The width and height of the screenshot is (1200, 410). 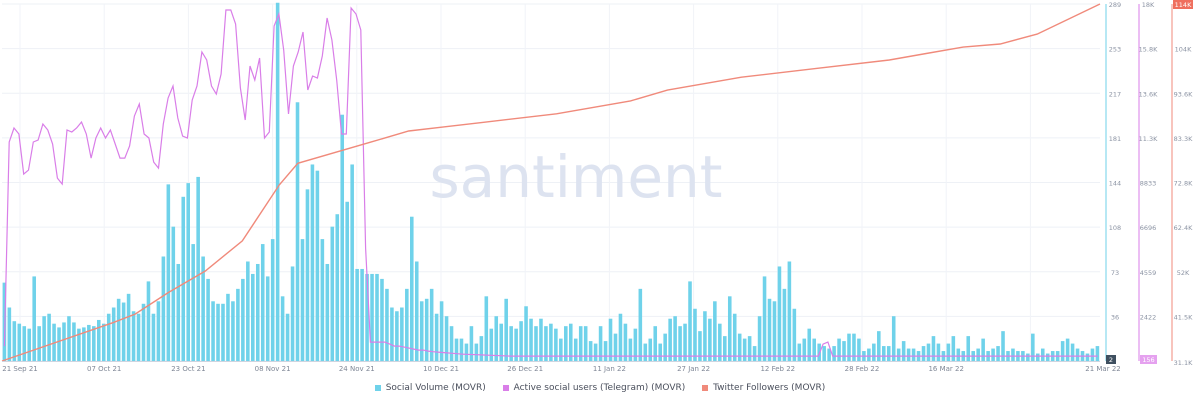 What do you see at coordinates (430, 388) in the screenshot?
I see `legend-item-social-volume: Social Volume (MOVR)` at bounding box center [430, 388].